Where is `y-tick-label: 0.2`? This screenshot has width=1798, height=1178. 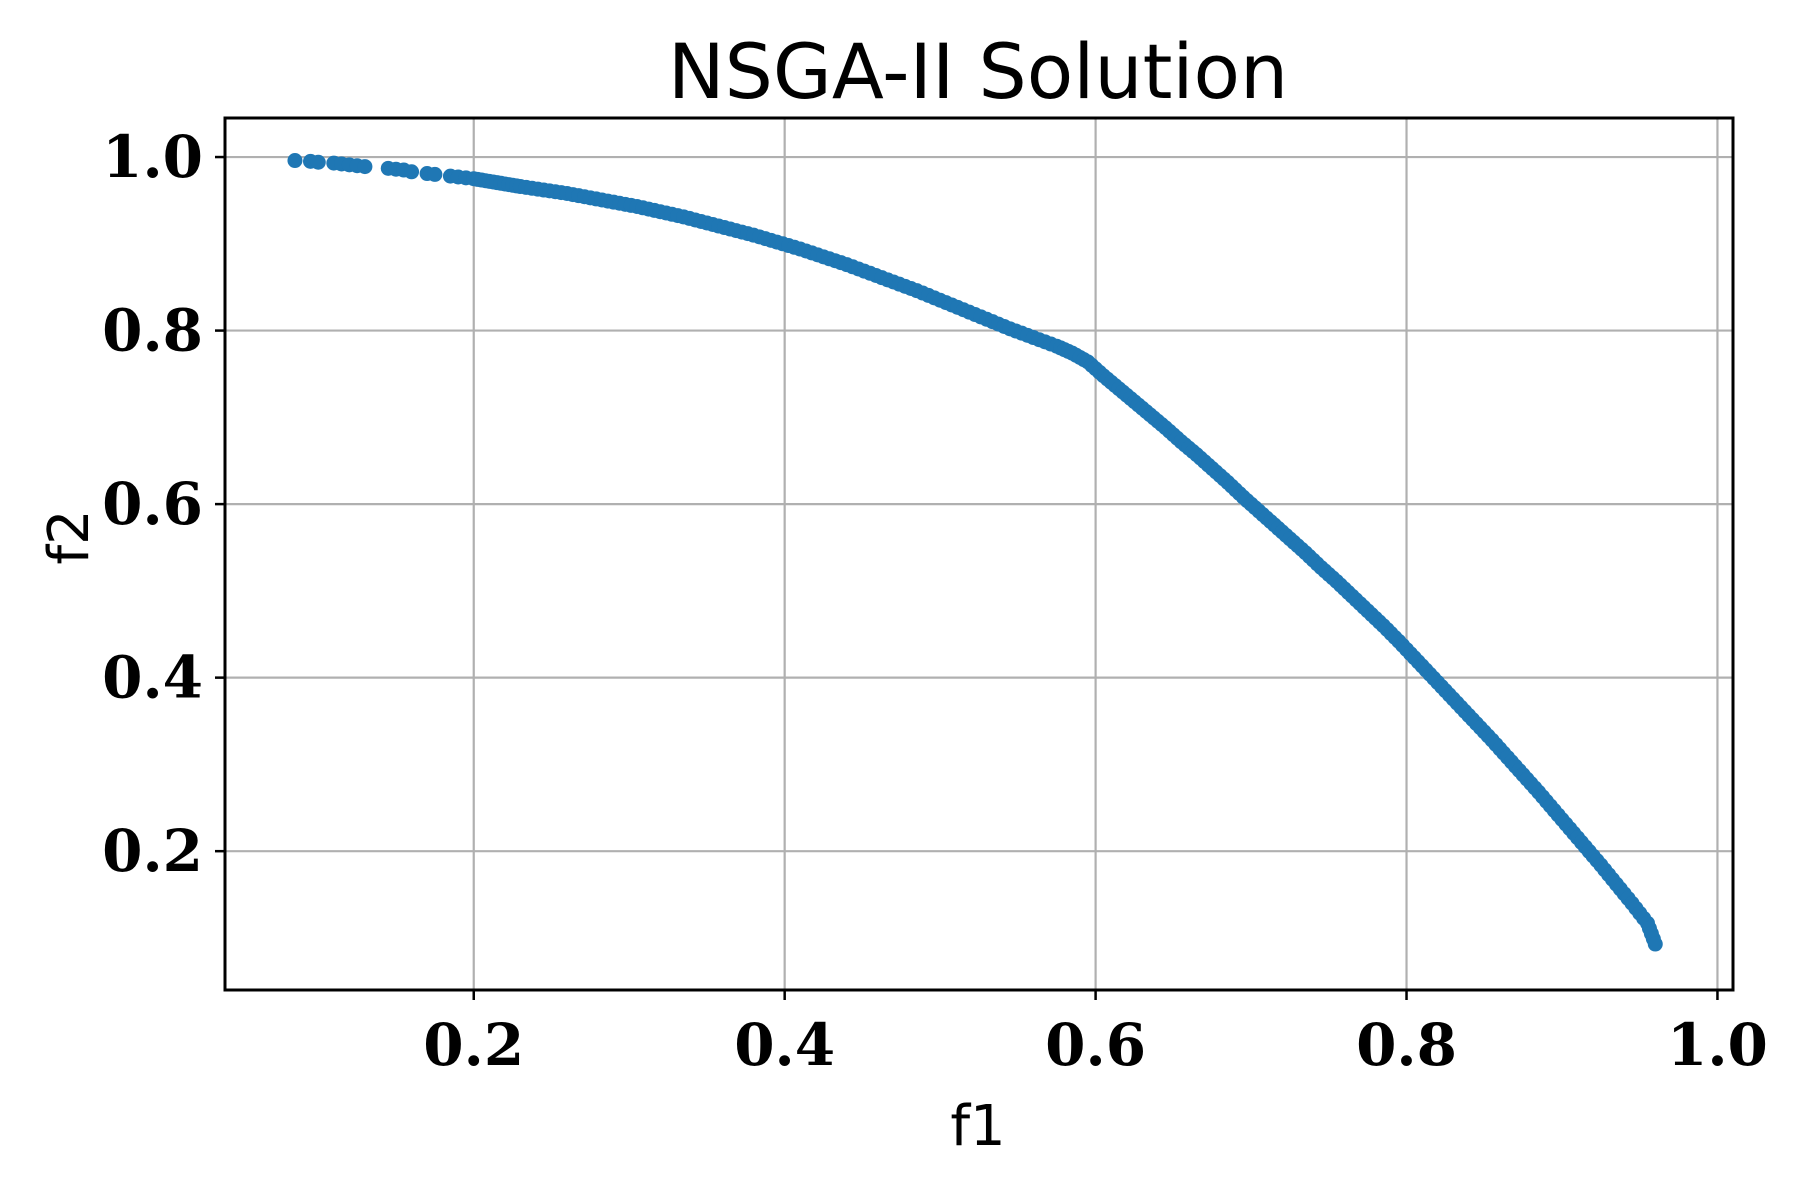 y-tick-label: 0.2 is located at coordinates (152, 851).